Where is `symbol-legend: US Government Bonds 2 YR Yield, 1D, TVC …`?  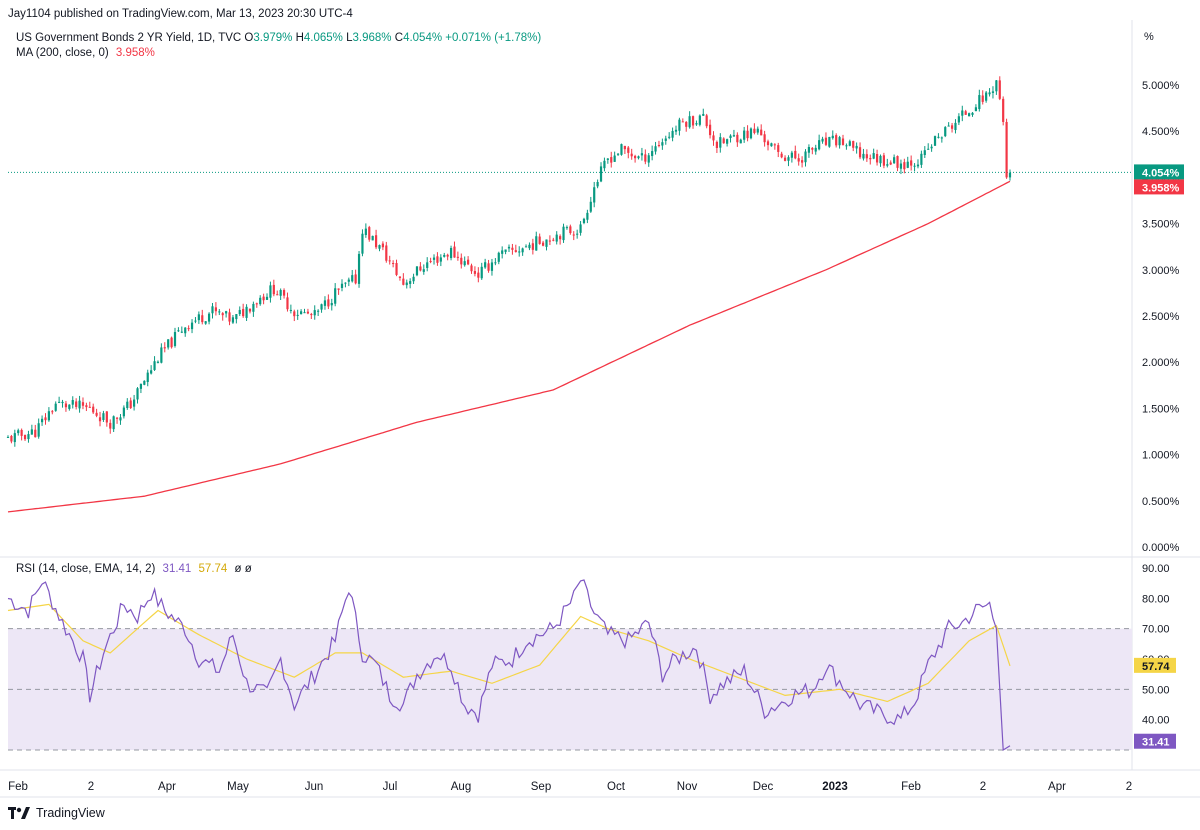 symbol-legend: US Government Bonds 2 YR Yield, 1D, TVC … is located at coordinates (278, 38).